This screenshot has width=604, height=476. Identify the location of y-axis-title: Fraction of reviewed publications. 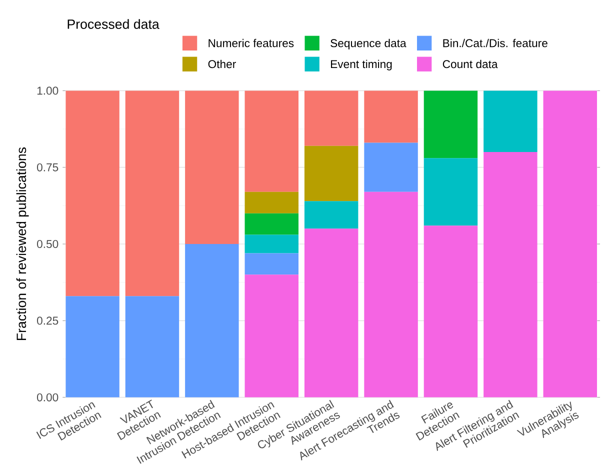
(22, 243).